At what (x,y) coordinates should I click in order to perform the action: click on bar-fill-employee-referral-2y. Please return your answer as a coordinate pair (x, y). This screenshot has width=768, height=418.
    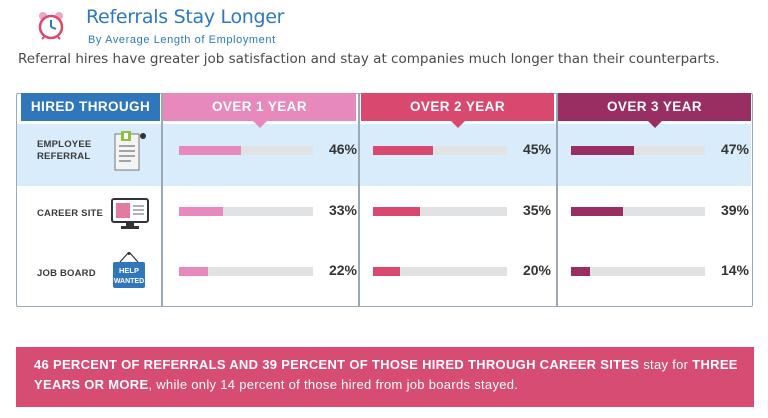
    Looking at the image, I should click on (403, 150).